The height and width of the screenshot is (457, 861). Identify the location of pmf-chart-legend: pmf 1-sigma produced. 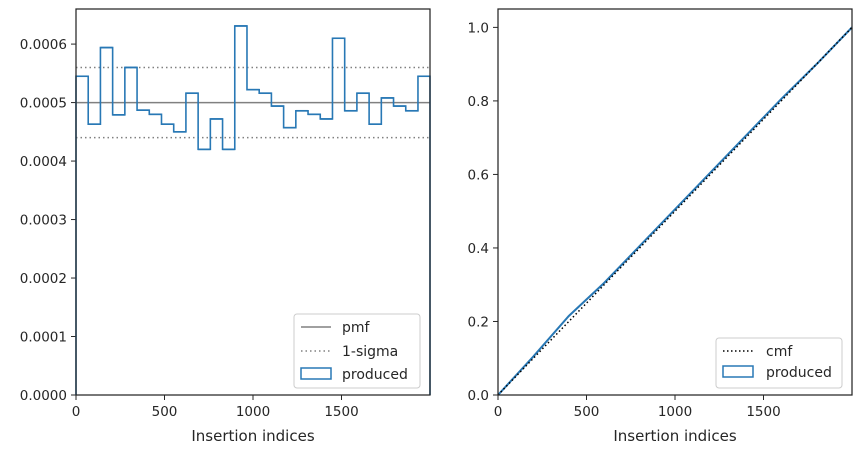
(357, 351).